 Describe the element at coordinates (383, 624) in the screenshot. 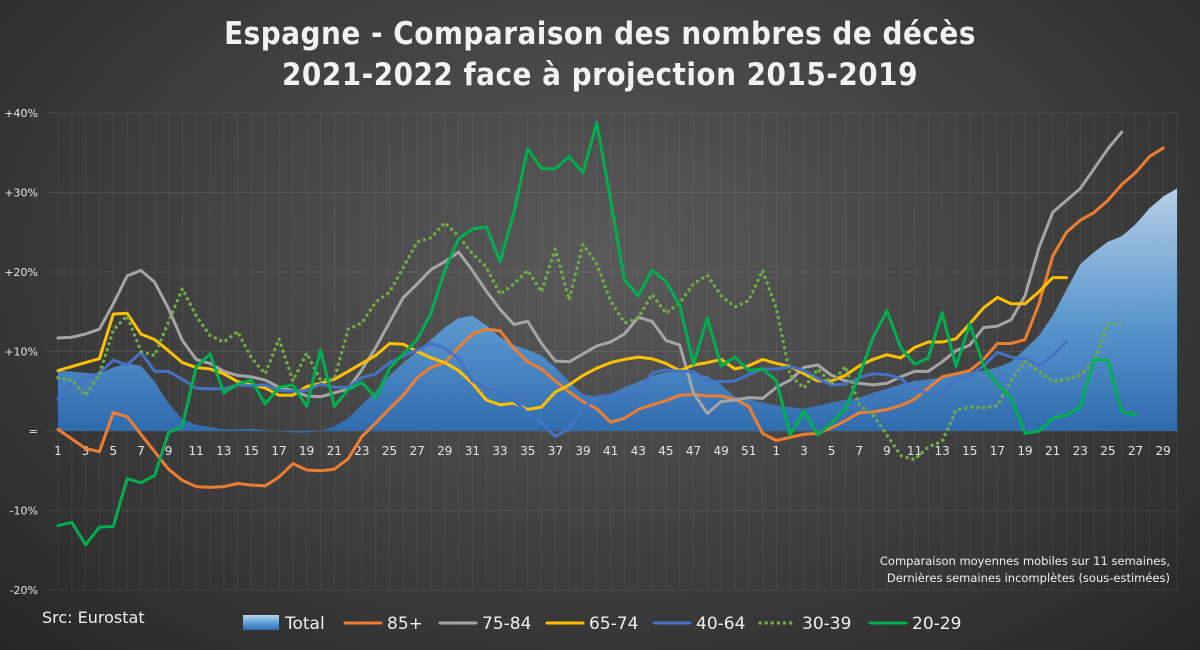

I see `legend-85: 85+` at that location.